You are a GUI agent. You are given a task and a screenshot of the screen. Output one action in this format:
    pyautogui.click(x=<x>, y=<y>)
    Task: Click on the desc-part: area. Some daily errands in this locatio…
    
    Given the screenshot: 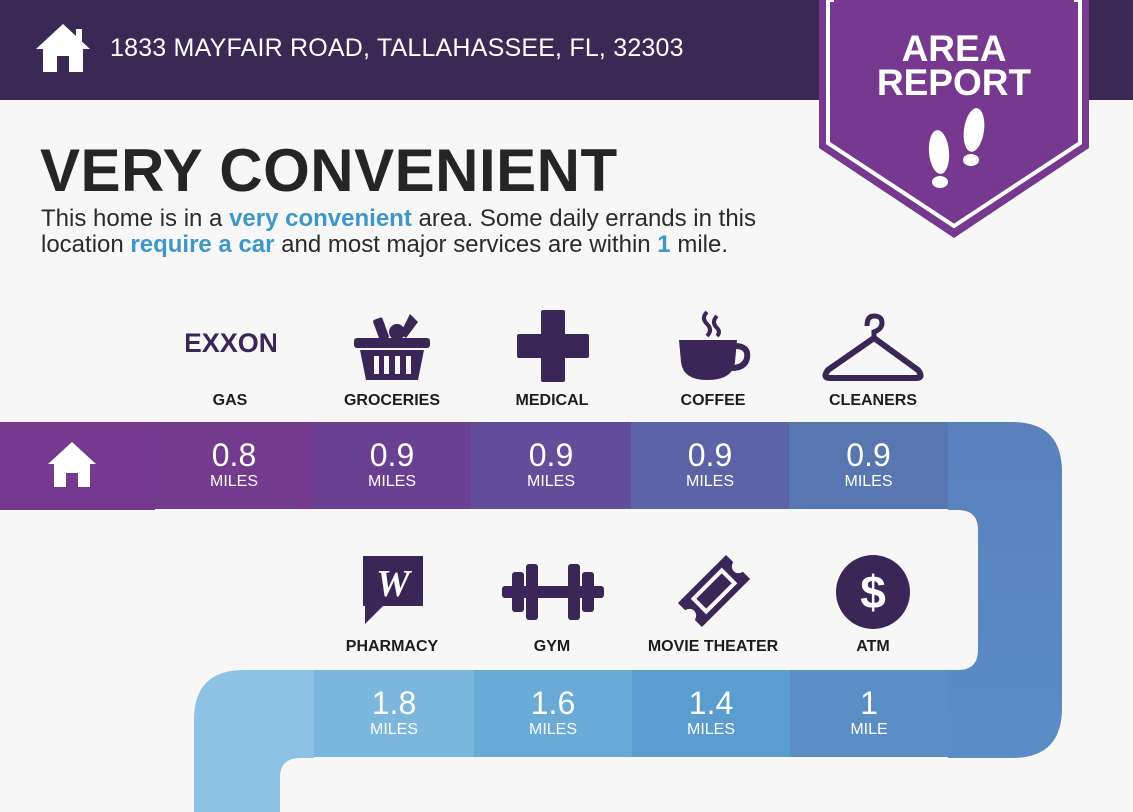 What is the action you would take?
    pyautogui.click(x=398, y=231)
    